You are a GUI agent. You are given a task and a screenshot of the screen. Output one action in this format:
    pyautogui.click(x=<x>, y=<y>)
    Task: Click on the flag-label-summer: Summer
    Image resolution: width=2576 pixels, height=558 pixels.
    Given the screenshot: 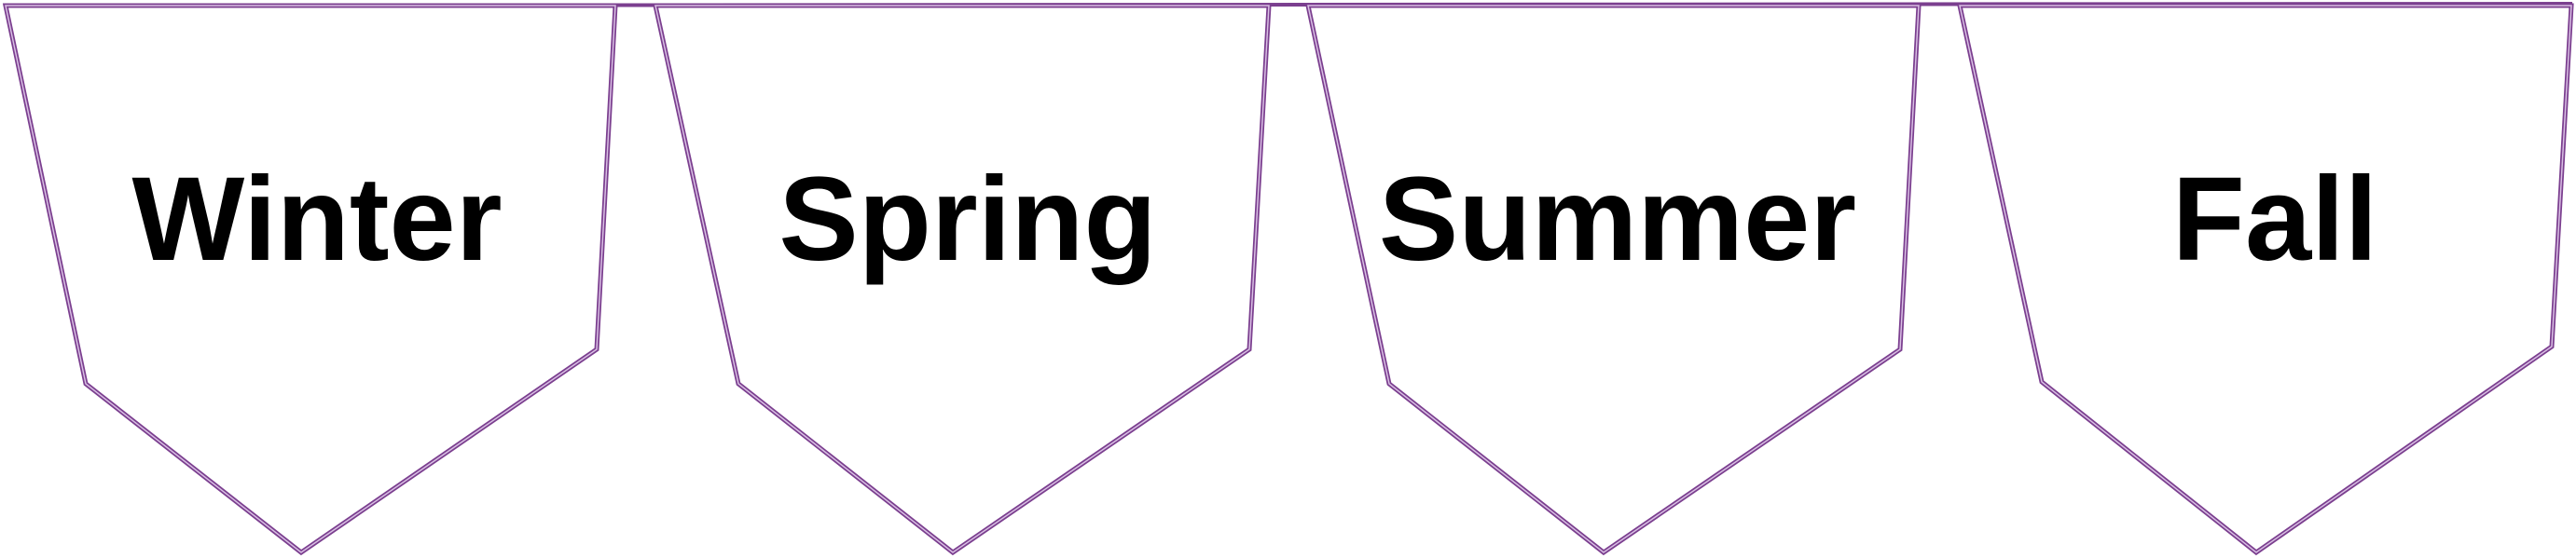 What is the action you would take?
    pyautogui.click(x=1617, y=220)
    